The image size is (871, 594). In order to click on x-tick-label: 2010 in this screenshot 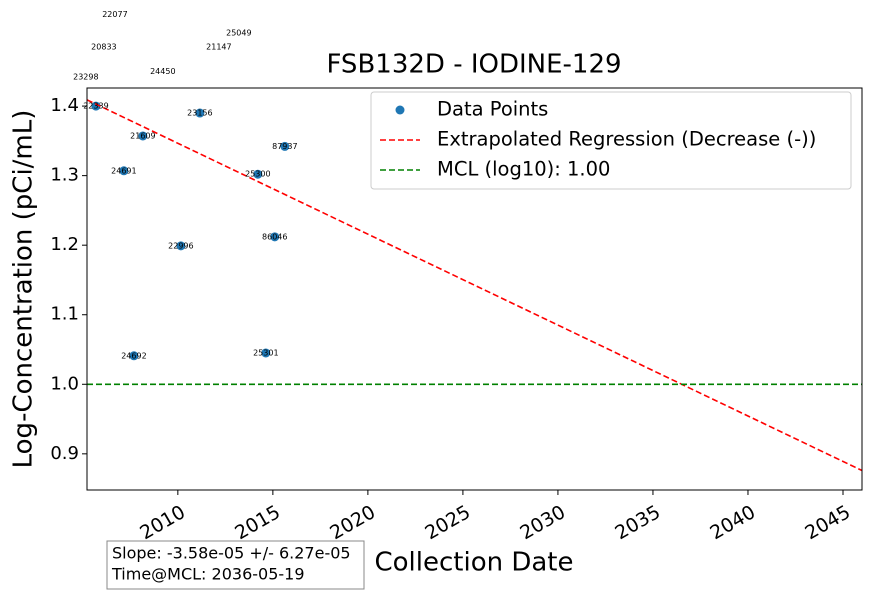, I will do `click(162, 522)`.